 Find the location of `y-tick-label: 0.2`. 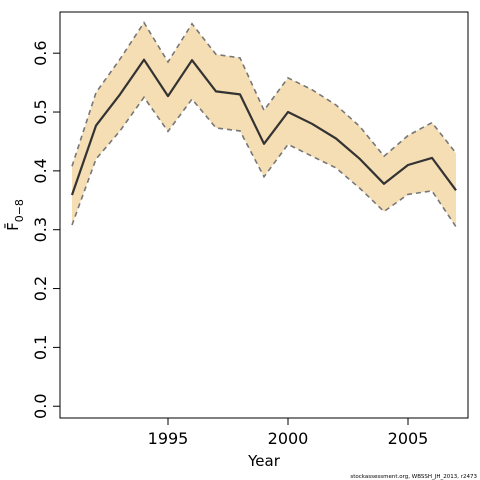

y-tick-label: 0.2 is located at coordinates (40, 288).